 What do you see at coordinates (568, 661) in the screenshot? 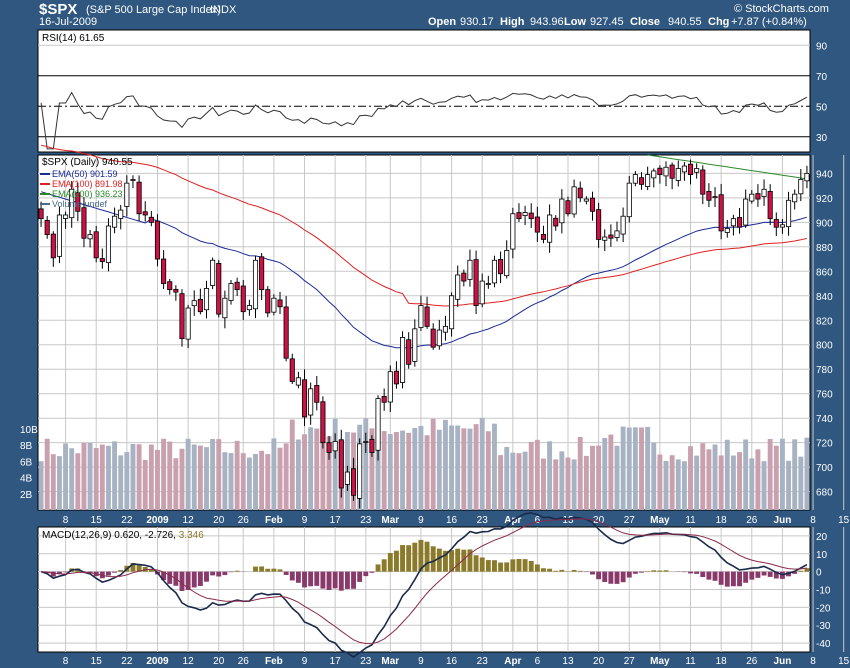
I see `x-tick-label: 13` at bounding box center [568, 661].